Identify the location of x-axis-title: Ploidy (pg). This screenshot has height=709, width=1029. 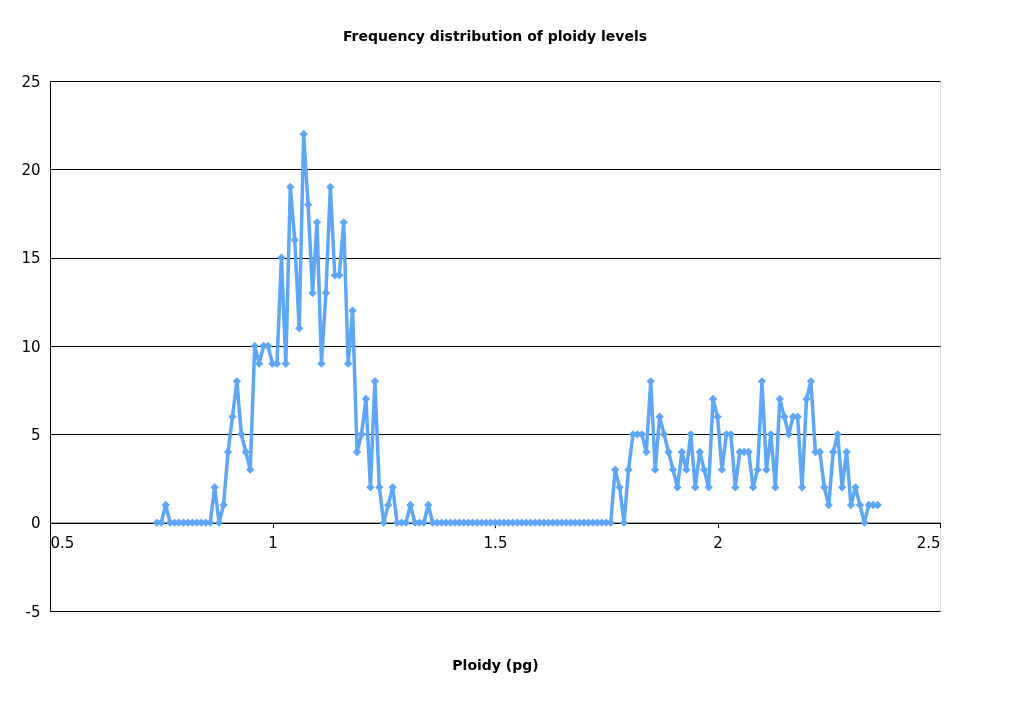
(495, 665).